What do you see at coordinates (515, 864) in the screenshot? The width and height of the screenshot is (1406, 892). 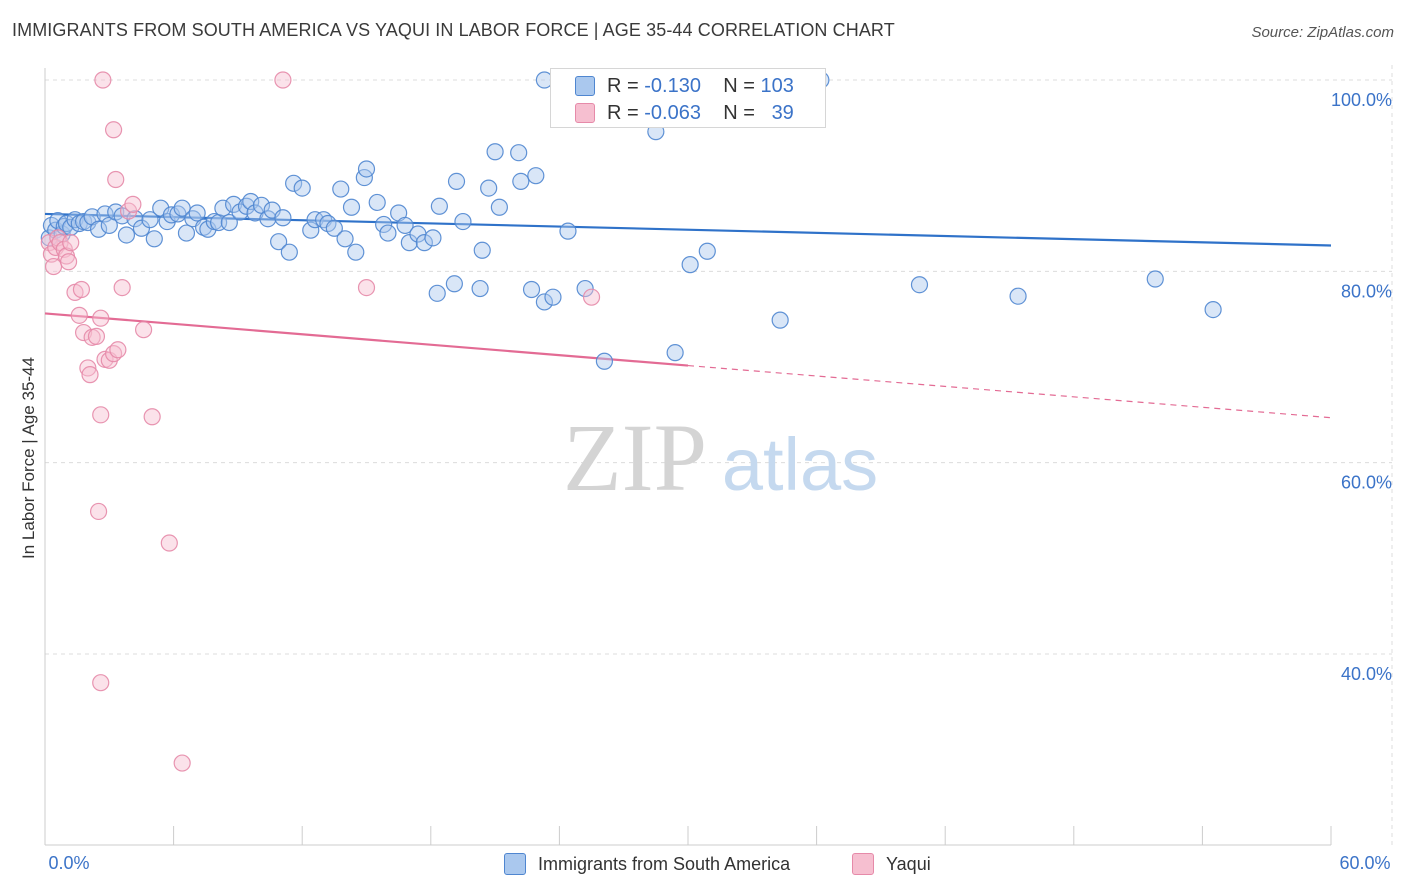 I see `blue-legend-swatch` at bounding box center [515, 864].